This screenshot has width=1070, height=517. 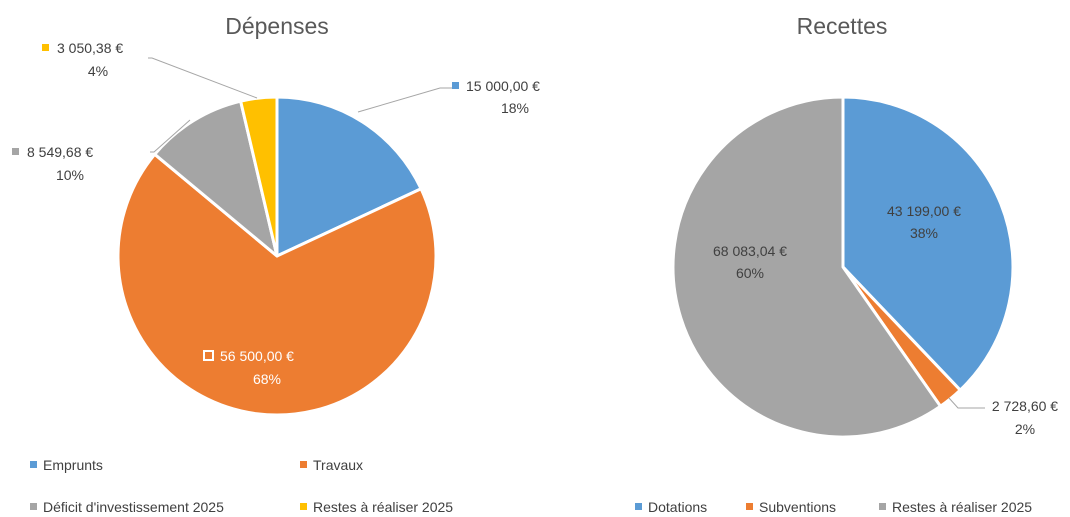 What do you see at coordinates (349, 176) in the screenshot?
I see `pie-slice-emprunts` at bounding box center [349, 176].